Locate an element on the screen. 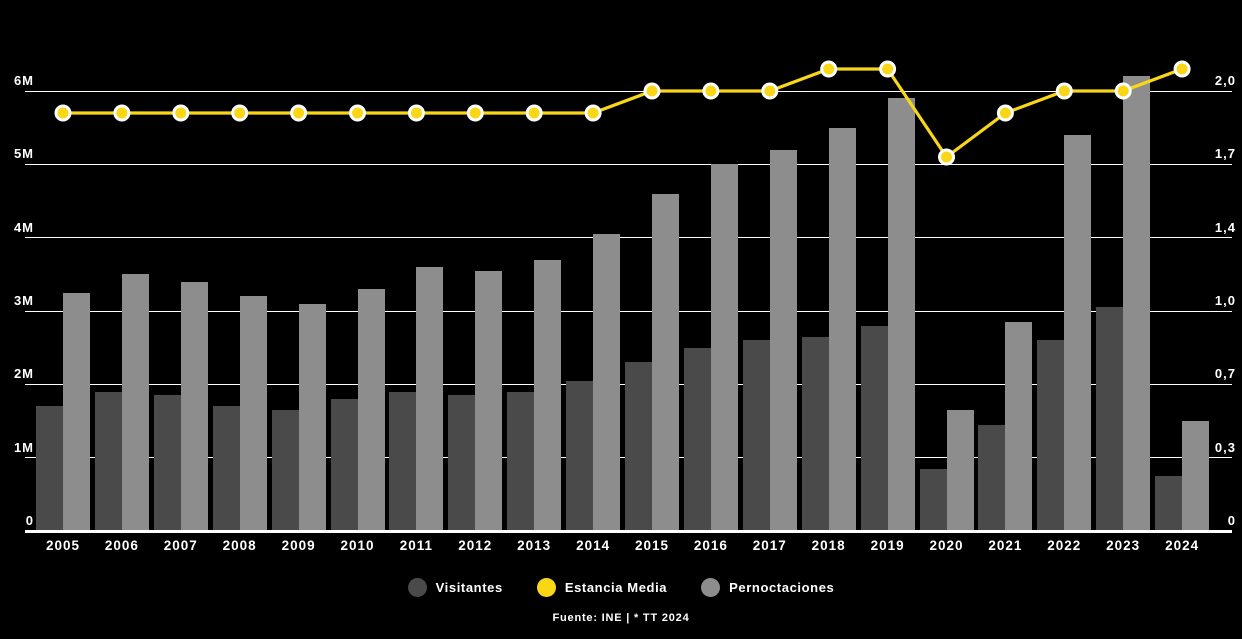  estancia-media-point-2009 is located at coordinates (299, 113).